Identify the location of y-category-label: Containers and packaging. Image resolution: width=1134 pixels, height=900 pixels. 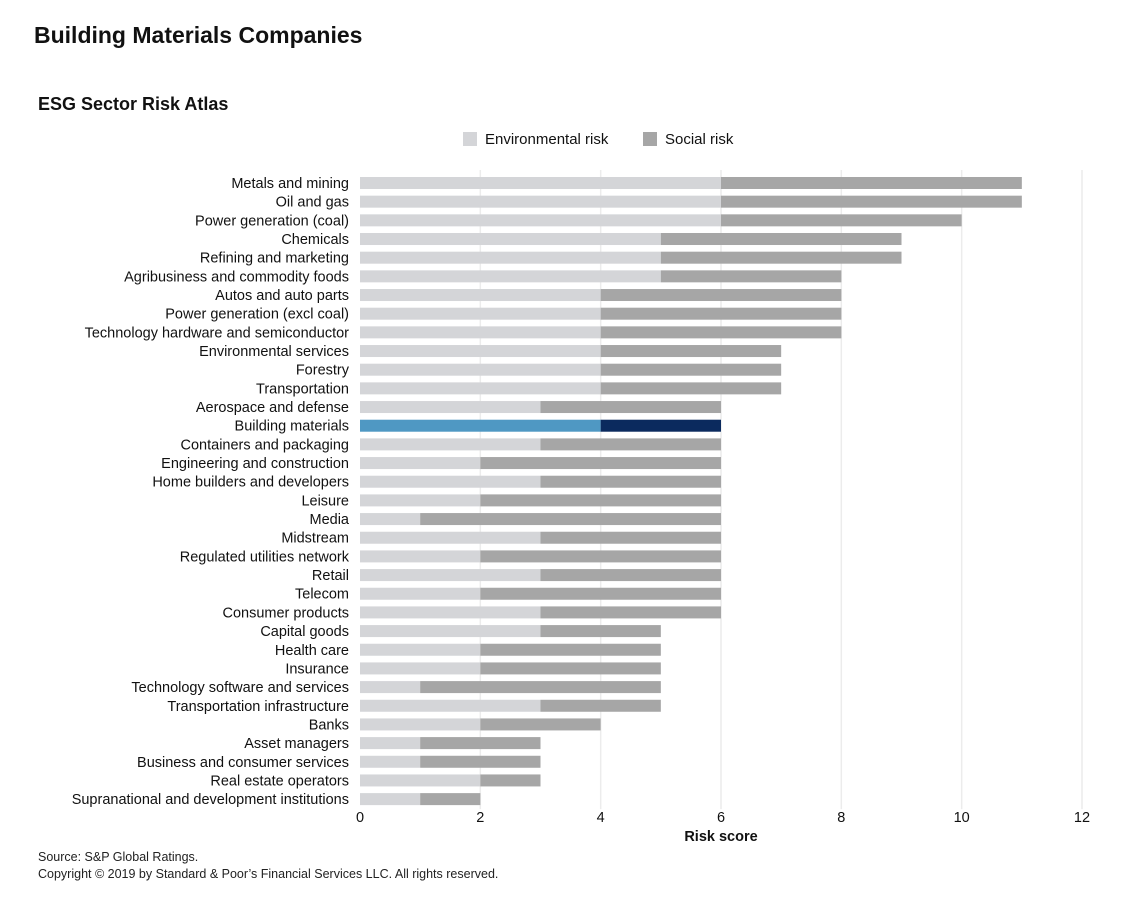
(265, 445).